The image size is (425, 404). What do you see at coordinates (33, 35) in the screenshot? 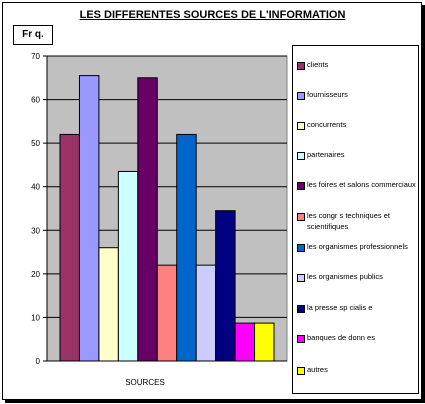
I see `y-axis-label: Fr q.` at bounding box center [33, 35].